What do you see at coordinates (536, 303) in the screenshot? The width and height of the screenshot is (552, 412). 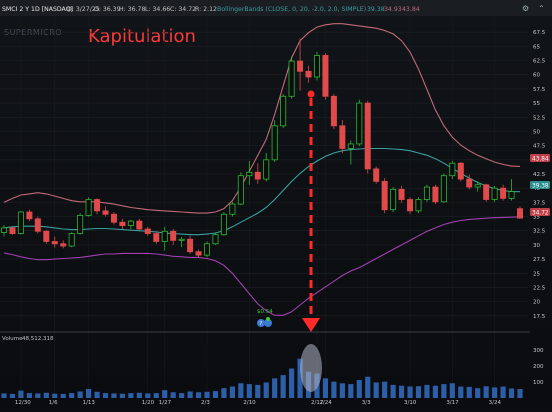 I see `price-tick-label: 20` at bounding box center [536, 303].